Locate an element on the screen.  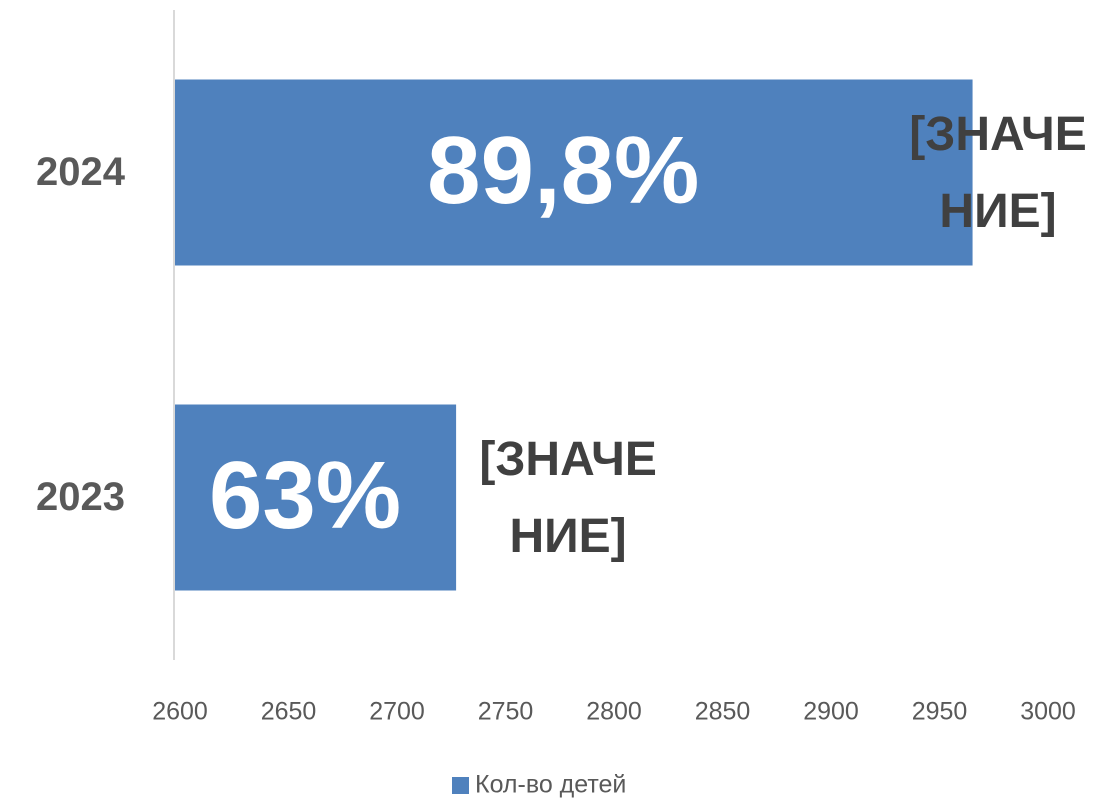
legend-label: Кол-во детей is located at coordinates (550, 785).